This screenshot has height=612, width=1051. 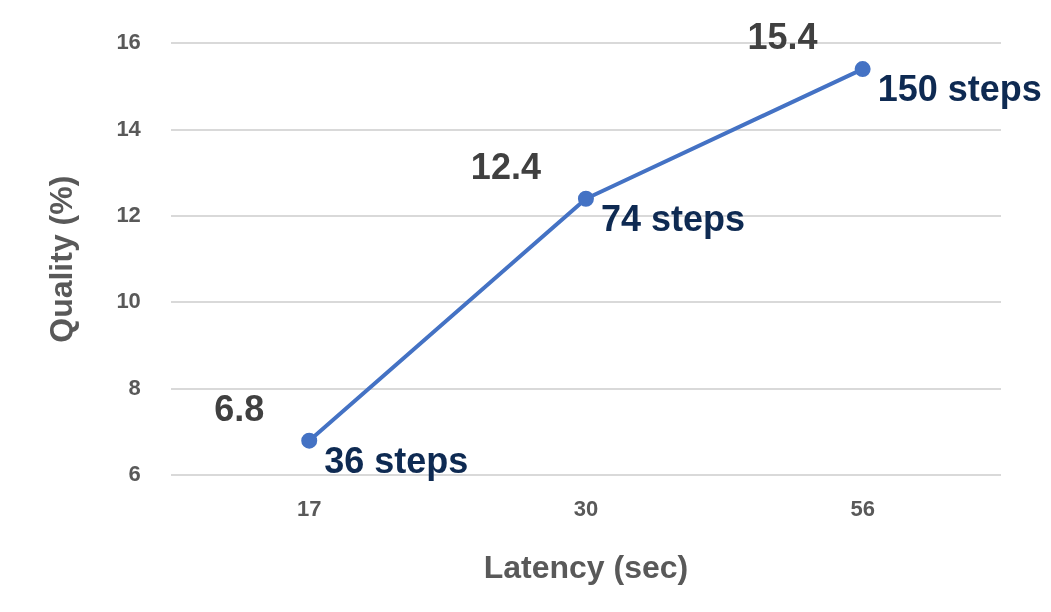 What do you see at coordinates (959, 89) in the screenshot?
I see `annotation: 150 steps` at bounding box center [959, 89].